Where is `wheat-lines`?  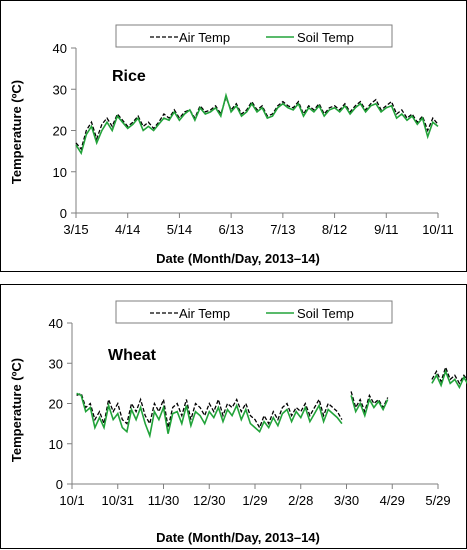 wheat-lines is located at coordinates (271, 402).